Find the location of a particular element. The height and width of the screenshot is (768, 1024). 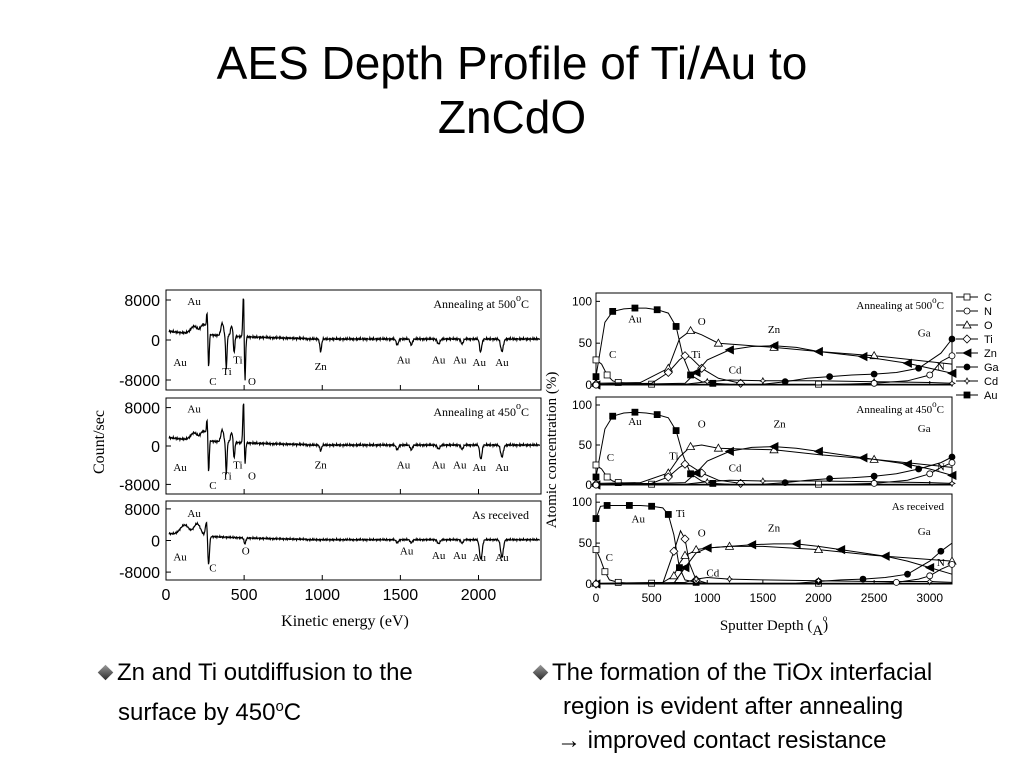

angstrom-ring: o is located at coordinates (825, 618).